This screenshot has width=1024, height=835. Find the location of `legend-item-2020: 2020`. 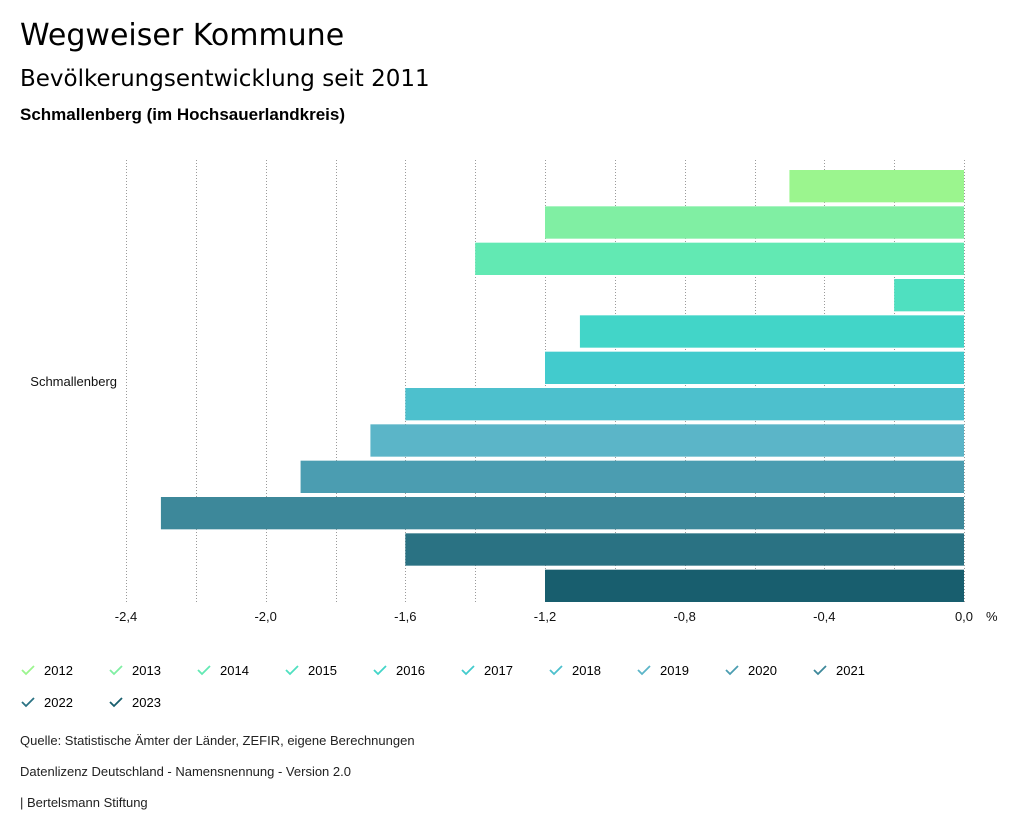

legend-item-2020: 2020 is located at coordinates (750, 670).